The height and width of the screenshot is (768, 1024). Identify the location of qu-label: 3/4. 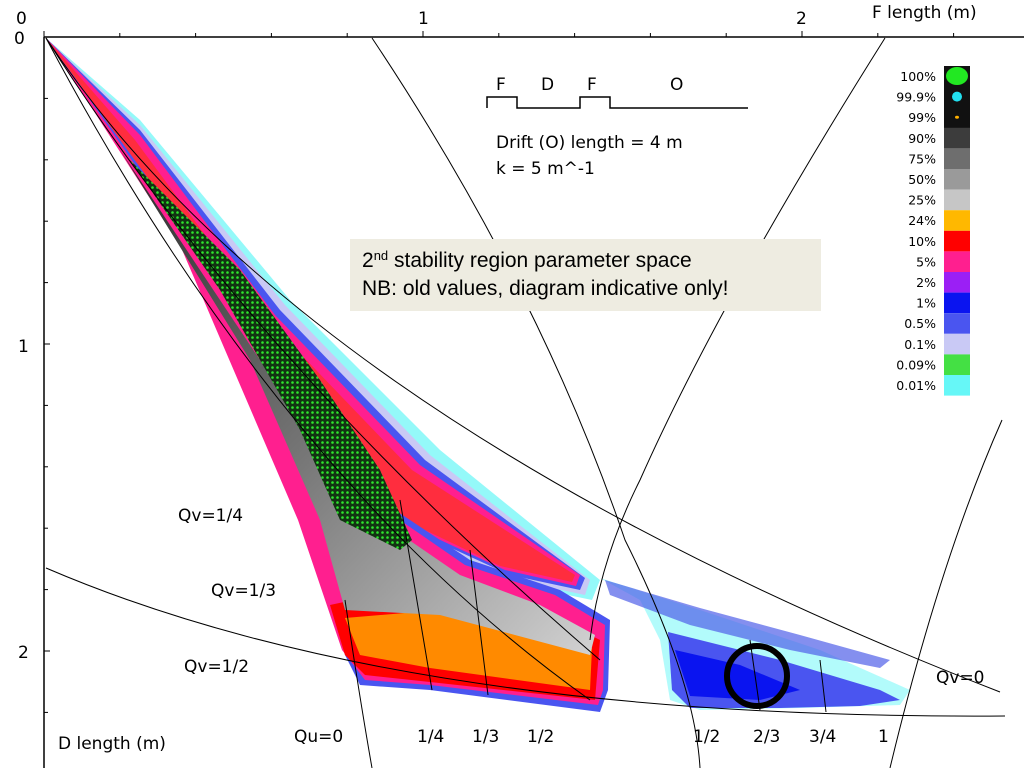
(822, 737).